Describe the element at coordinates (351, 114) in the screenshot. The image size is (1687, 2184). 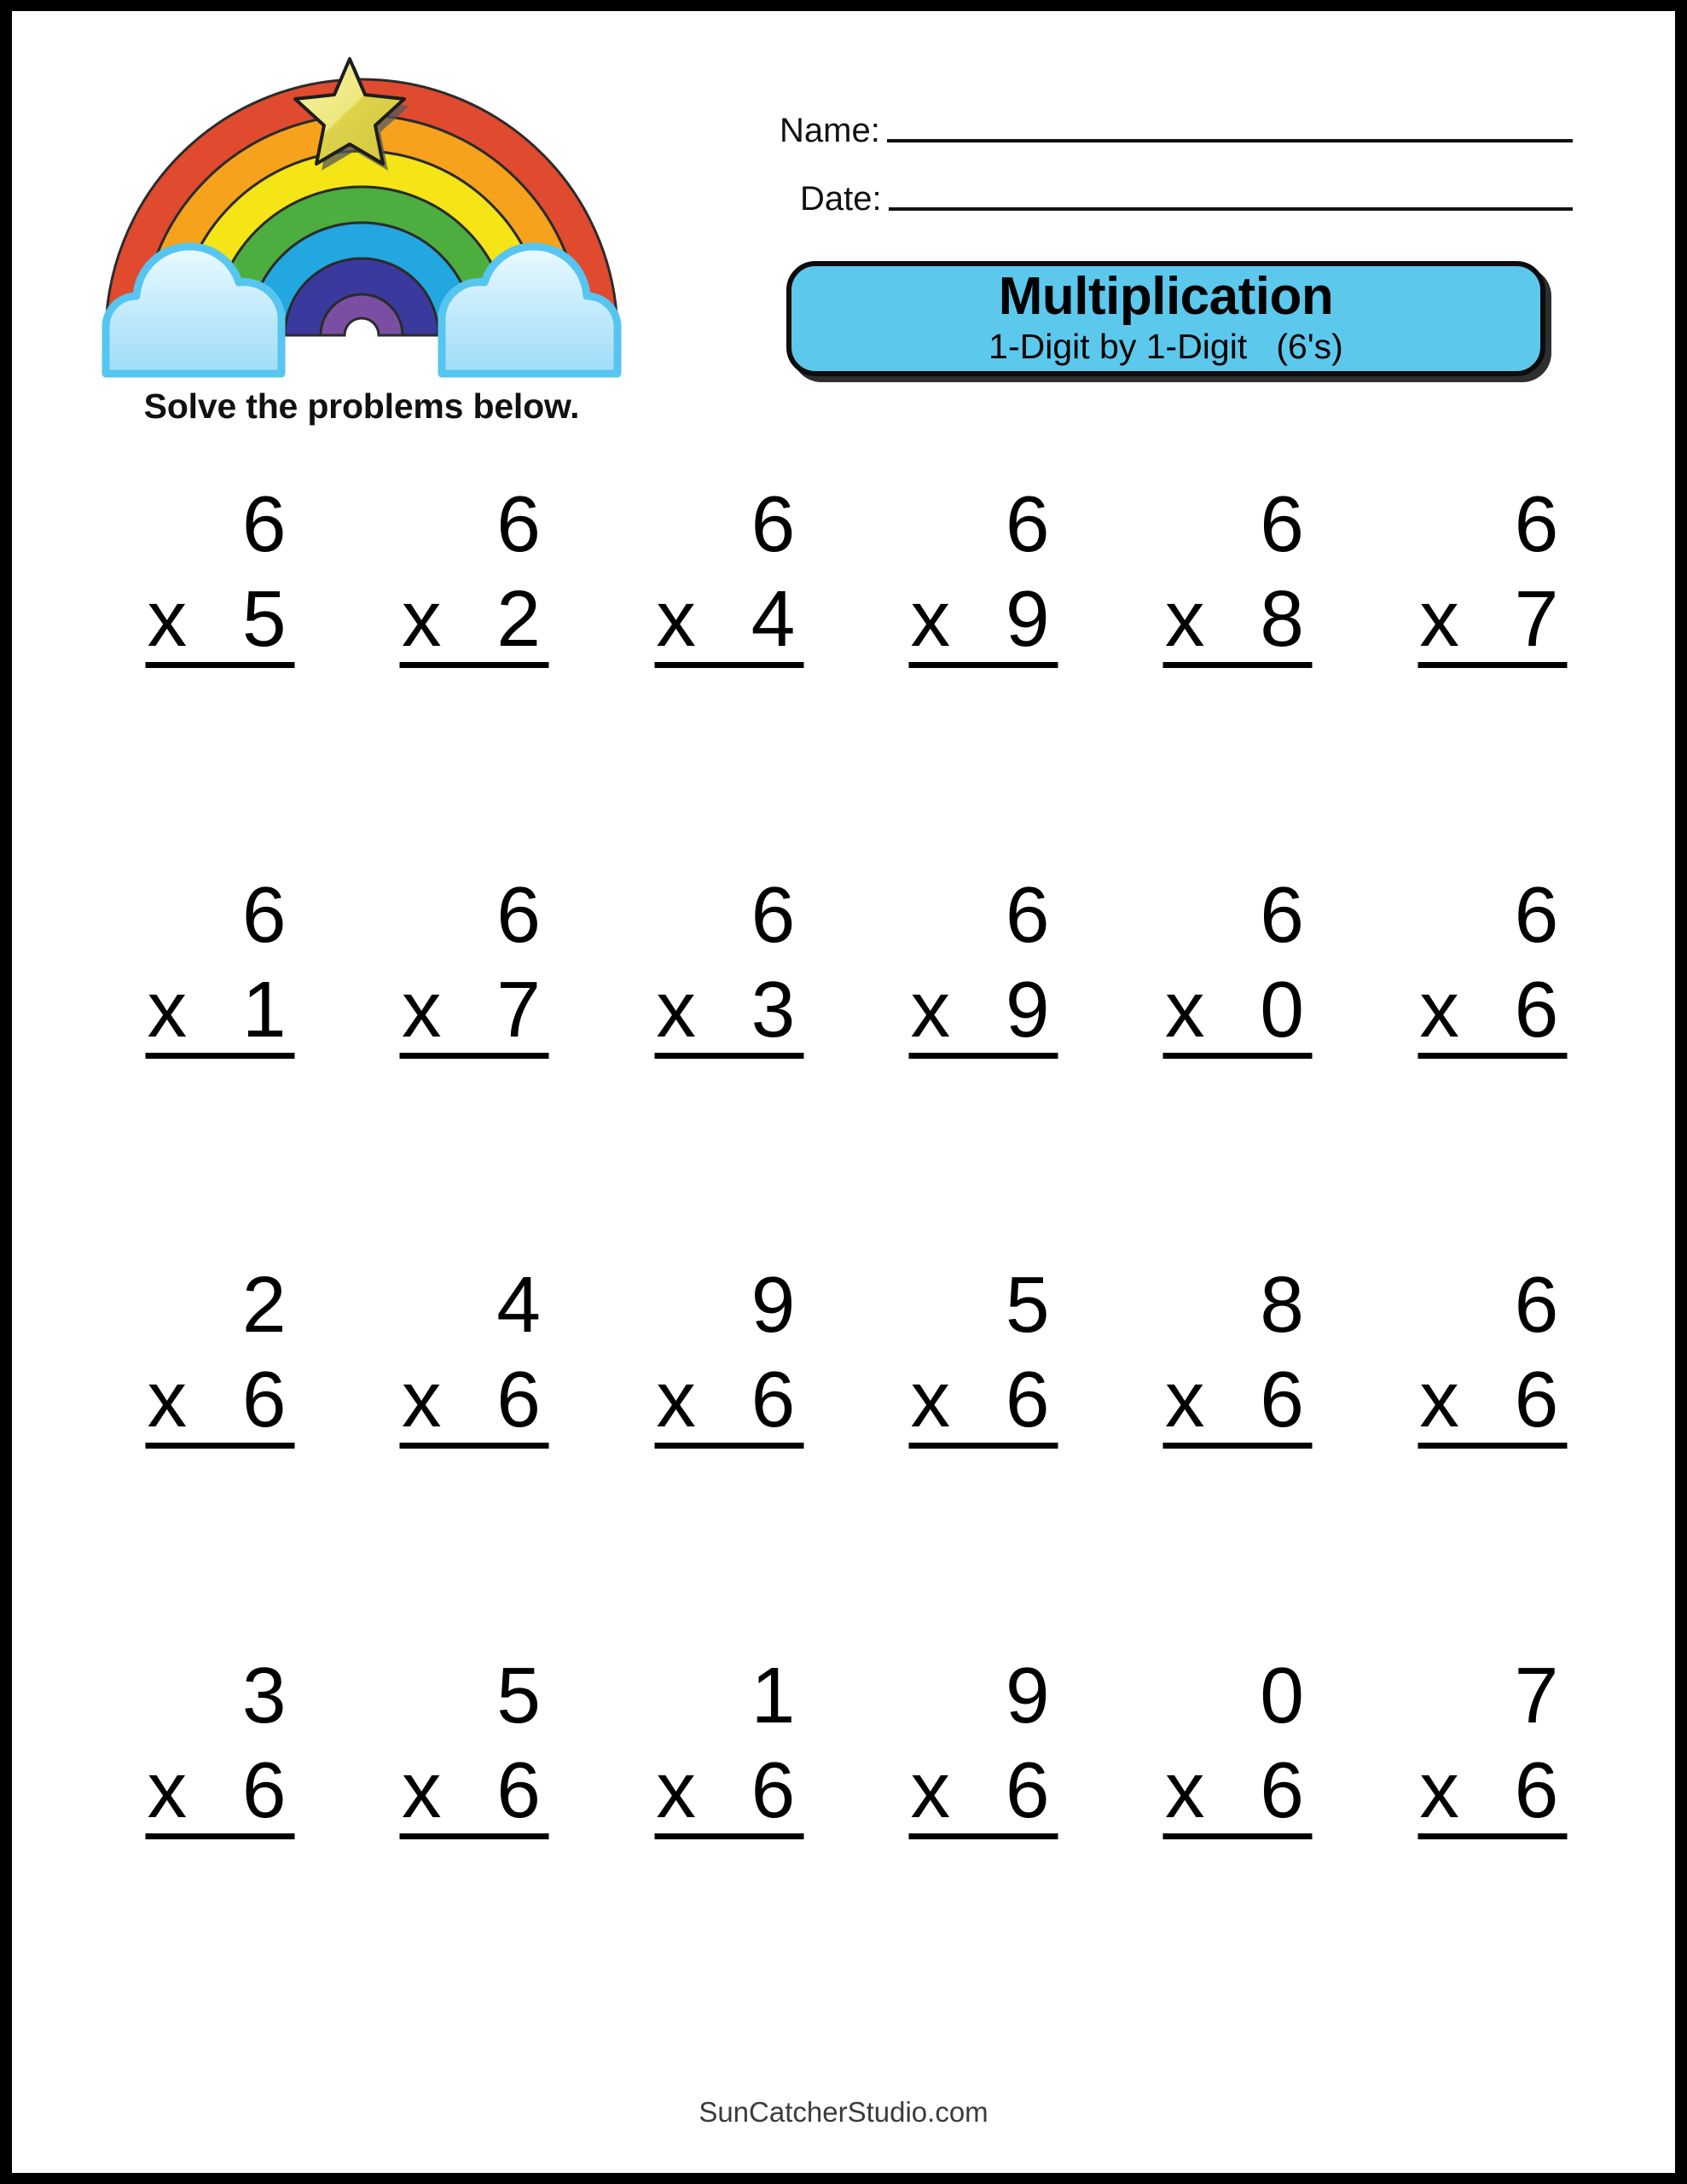
I see `star-icon` at that location.